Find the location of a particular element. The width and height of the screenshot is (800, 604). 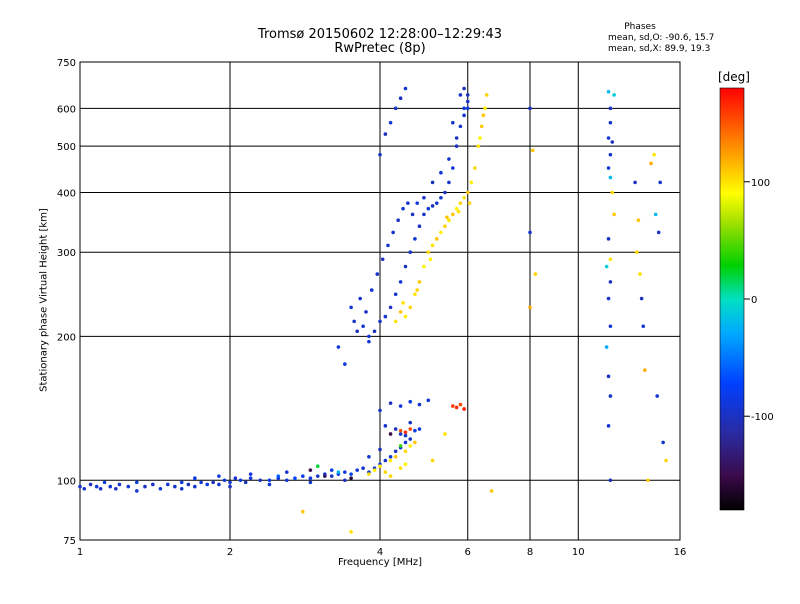

chart-subtitle: RwPretec (8p) is located at coordinates (380, 48).